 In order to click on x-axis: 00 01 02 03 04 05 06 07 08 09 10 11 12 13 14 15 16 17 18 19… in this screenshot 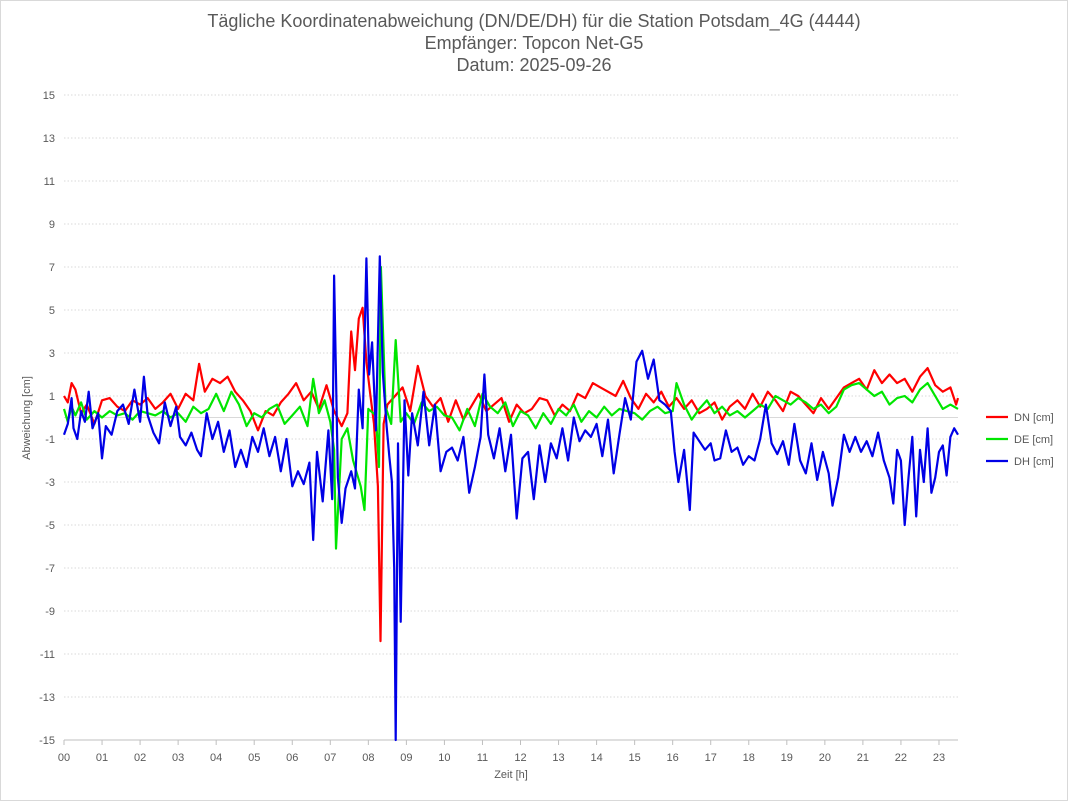, I will do `click(508, 751)`.